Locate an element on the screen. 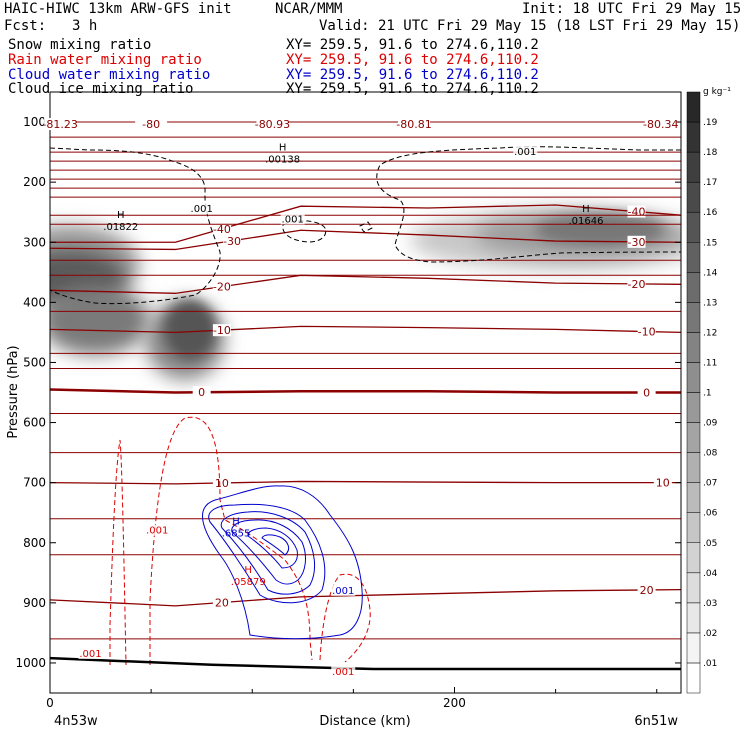 The width and height of the screenshot is (740, 740). cloudwater-contour-outer is located at coordinates (282, 562).